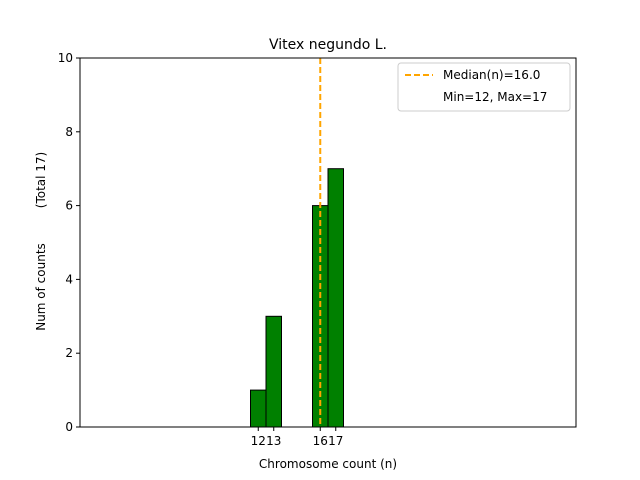 Image resolution: width=640 pixels, height=480 pixels. What do you see at coordinates (41, 180) in the screenshot?
I see `y-axis-label-total: (Total 17)` at bounding box center [41, 180].